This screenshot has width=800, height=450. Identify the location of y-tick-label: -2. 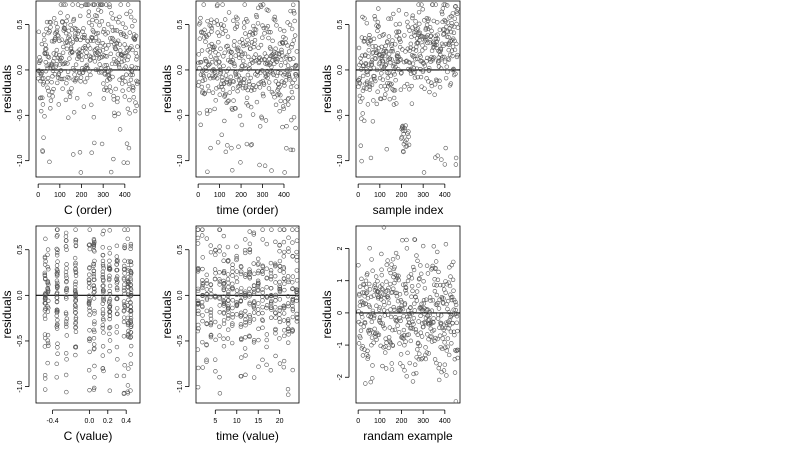
(340, 377).